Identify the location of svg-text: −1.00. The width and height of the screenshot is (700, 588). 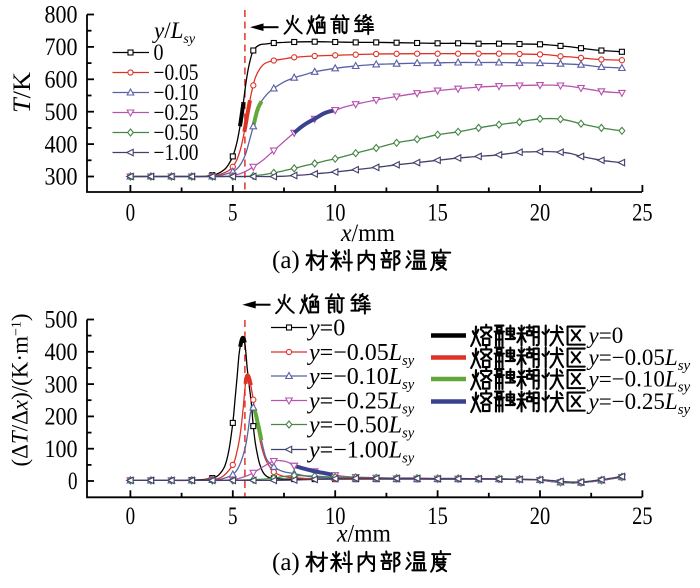
(176, 152).